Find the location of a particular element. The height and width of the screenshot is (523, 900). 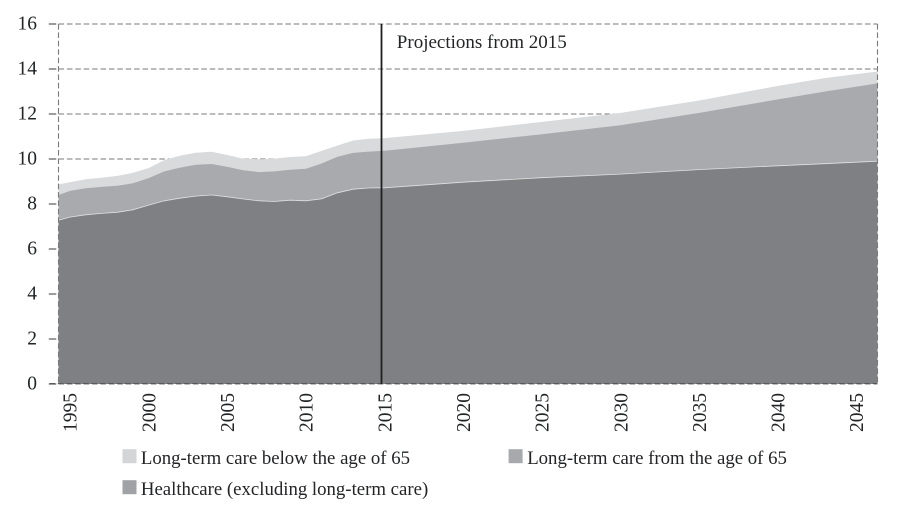

svg-text: 2035 is located at coordinates (700, 412).